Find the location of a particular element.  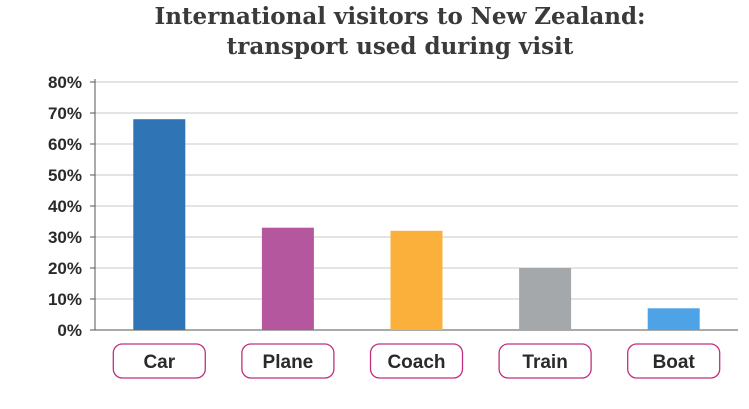

category-label: Train is located at coordinates (544, 362).